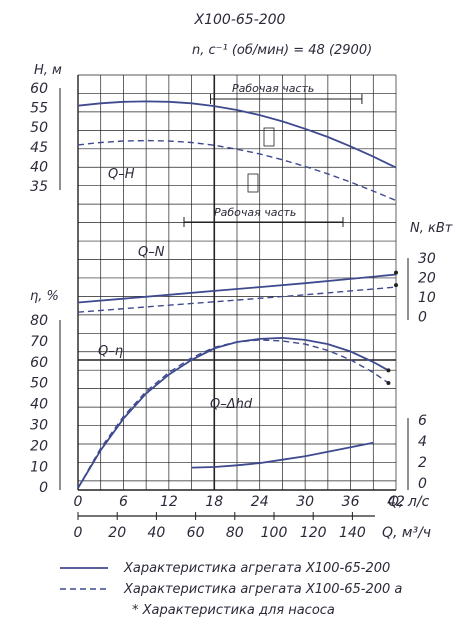 Image resolution: width=461 pixels, height=636 pixels. Describe the element at coordinates (406, 533) in the screenshot. I see `x-axis-label-qm3h: Q, м³/ч` at that location.